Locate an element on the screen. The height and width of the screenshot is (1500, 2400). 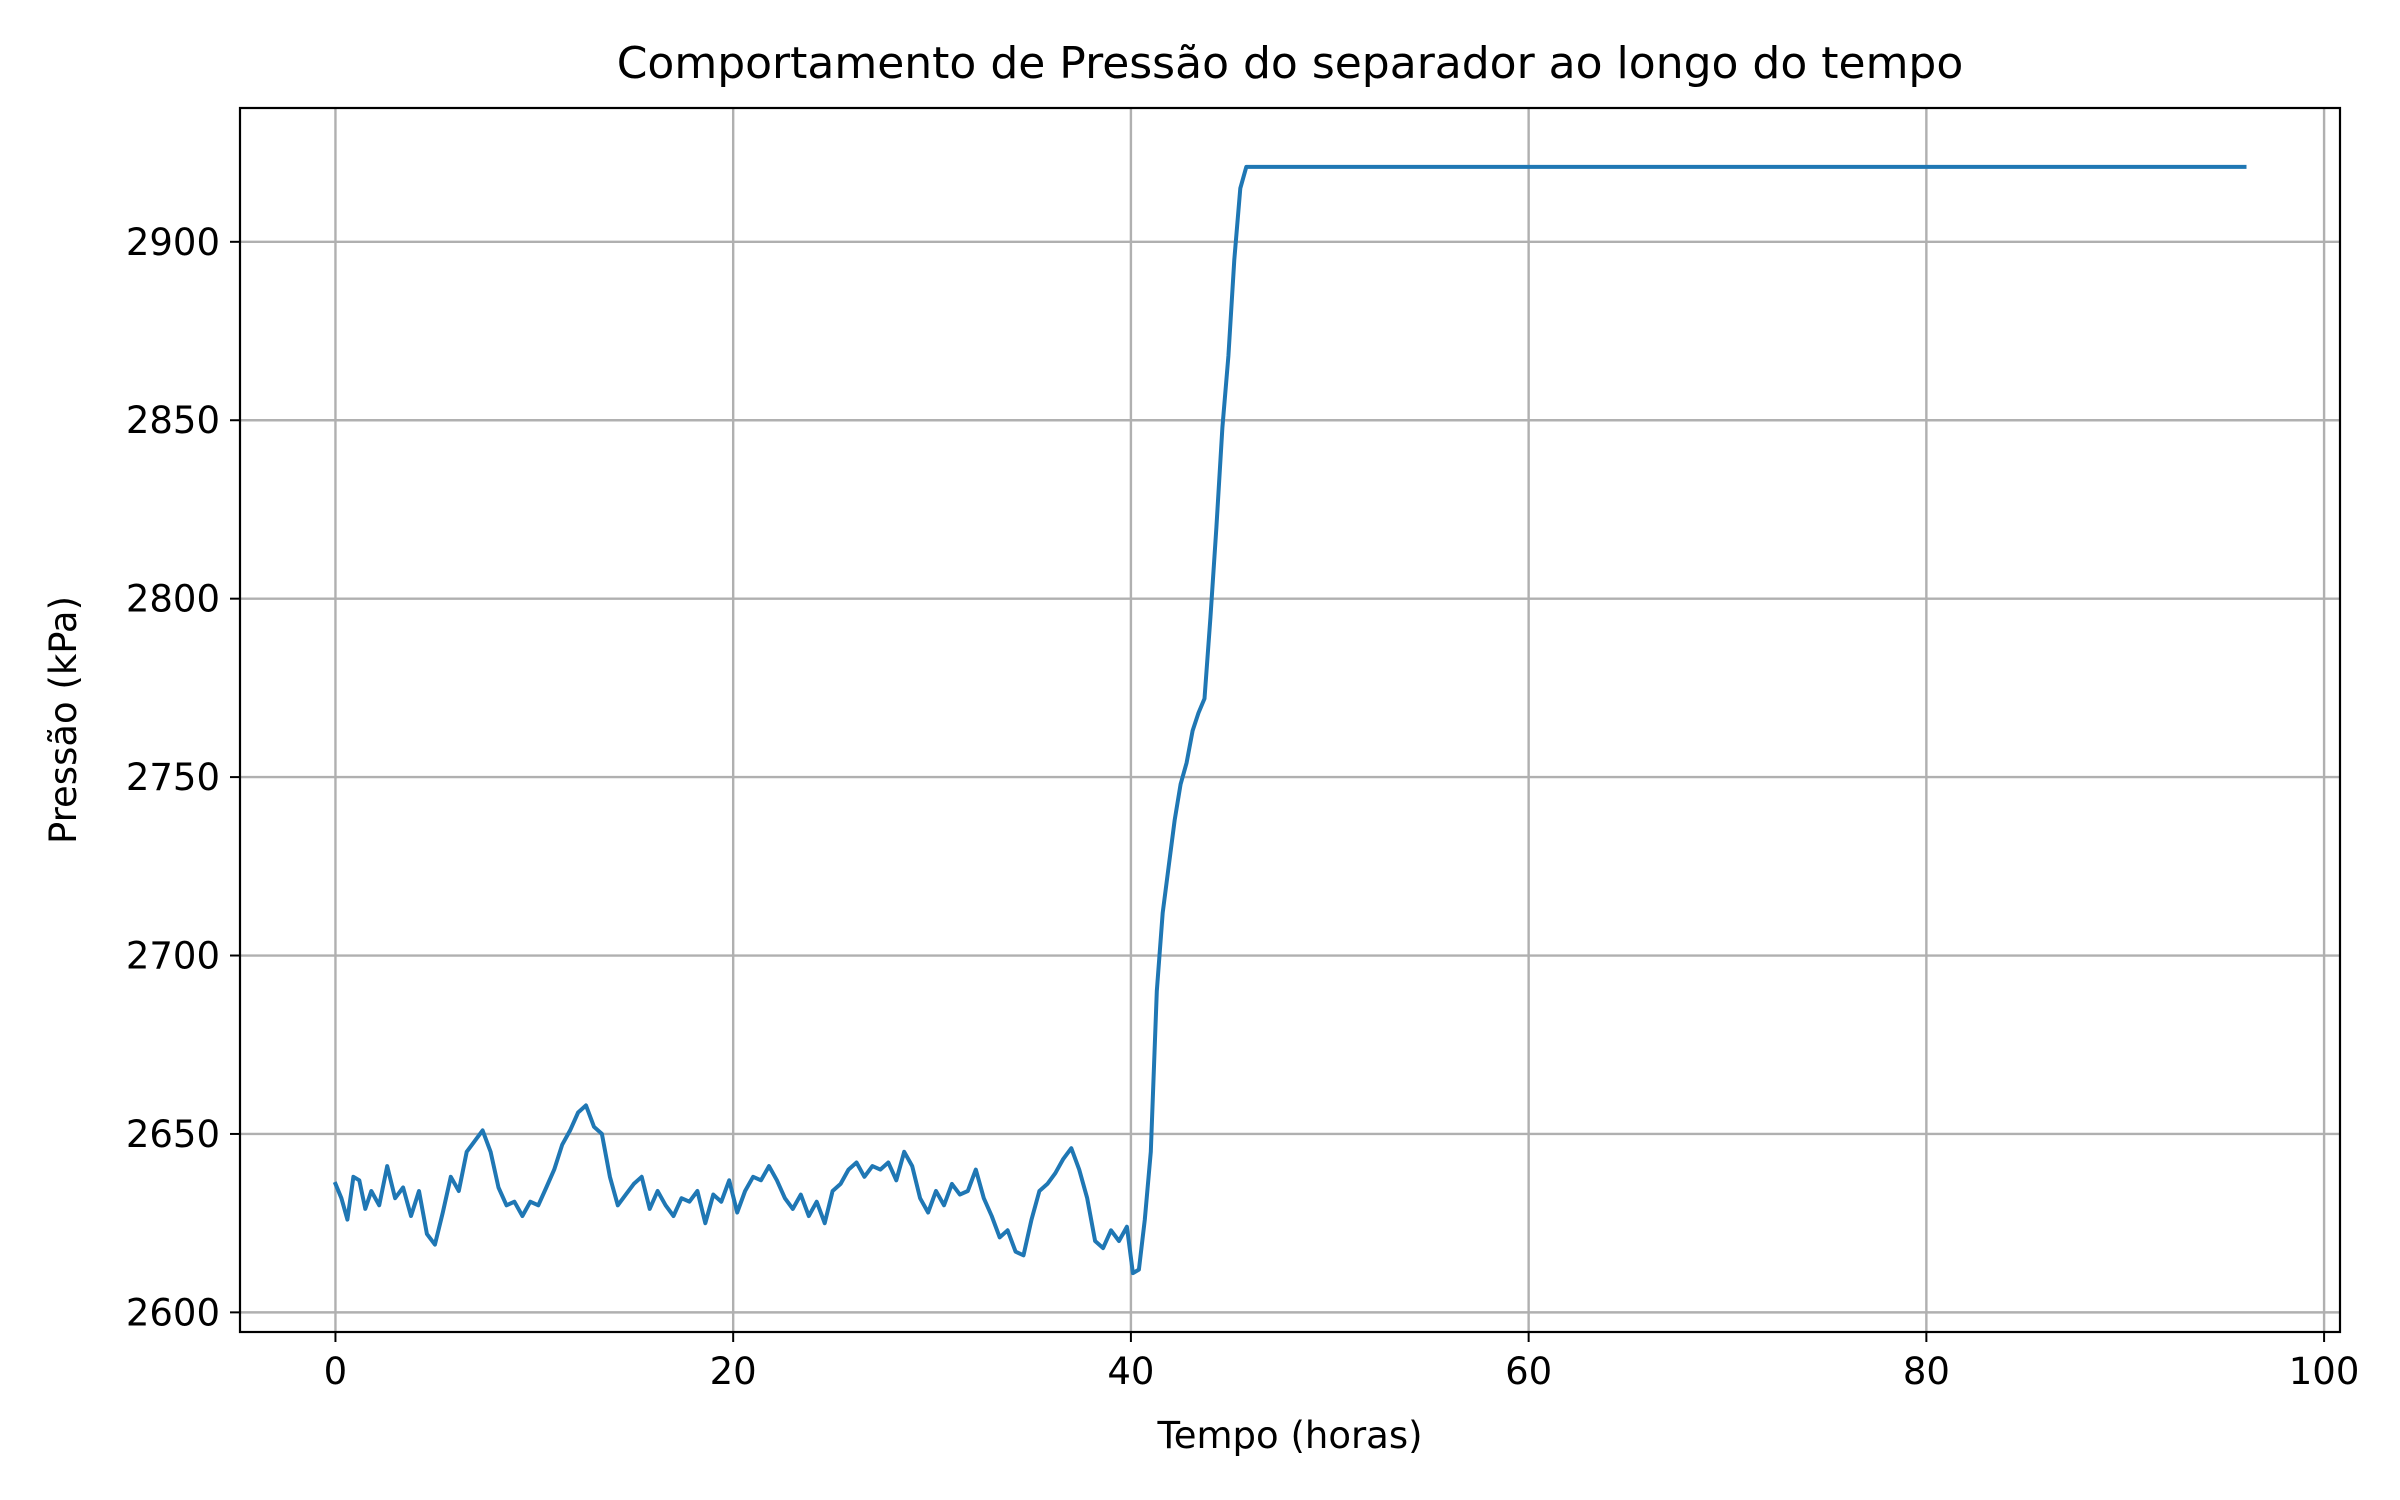
y-tick-label: 2850 is located at coordinates (173, 420).